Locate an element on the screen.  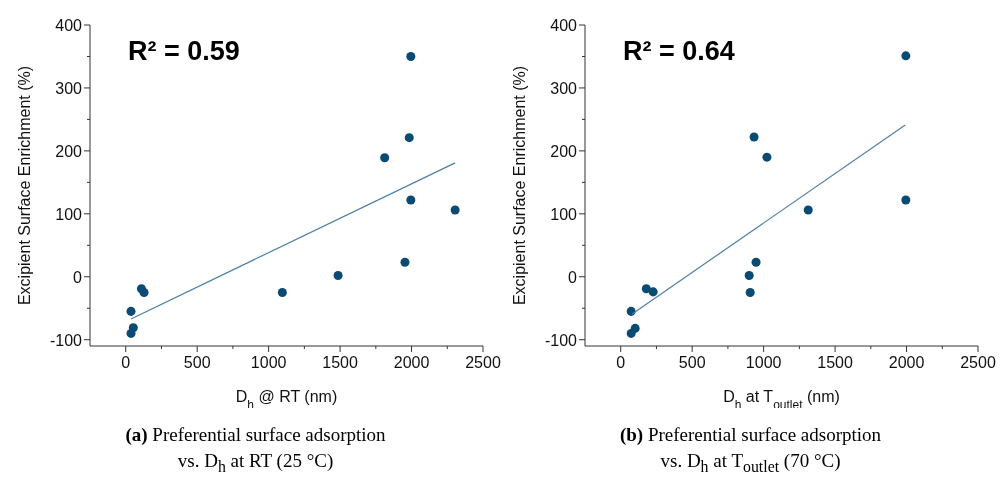
text: vs. D$_{h}$ at RT (25 °C) is located at coordinates (255, 462).